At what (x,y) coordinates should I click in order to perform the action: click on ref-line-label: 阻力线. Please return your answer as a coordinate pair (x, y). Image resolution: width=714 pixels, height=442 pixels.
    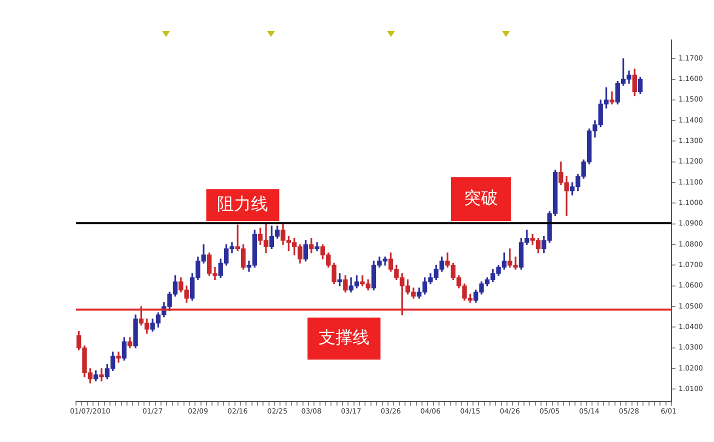
    Looking at the image, I should click on (242, 204).